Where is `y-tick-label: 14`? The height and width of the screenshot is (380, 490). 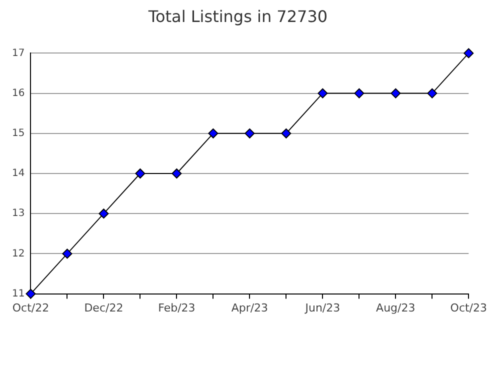
y-tick-label: 14 is located at coordinates (18, 174).